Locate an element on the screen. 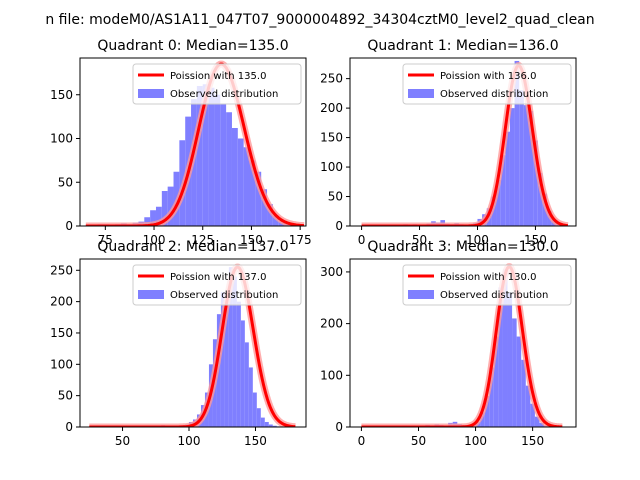 This screenshot has height=480, width=640. y-tick-label: 300 is located at coordinates (331, 272).